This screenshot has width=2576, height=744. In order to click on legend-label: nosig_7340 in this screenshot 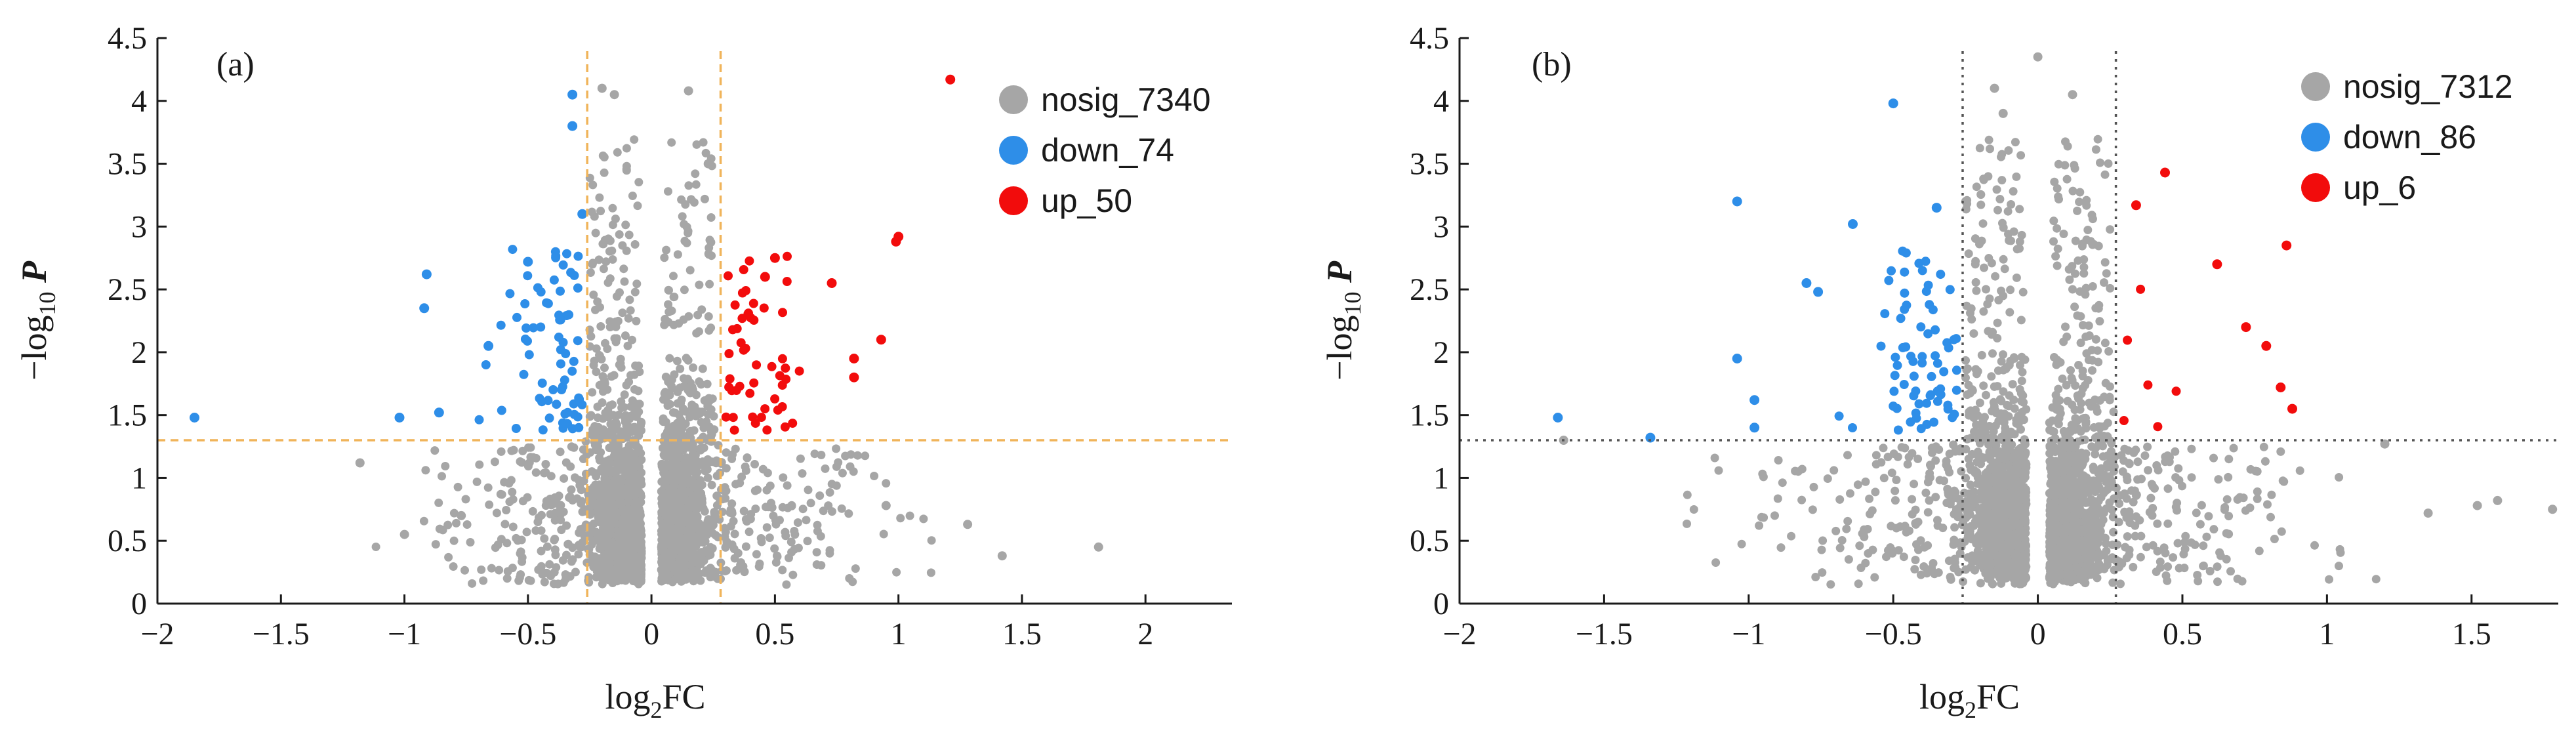, I will do `click(1126, 99)`.